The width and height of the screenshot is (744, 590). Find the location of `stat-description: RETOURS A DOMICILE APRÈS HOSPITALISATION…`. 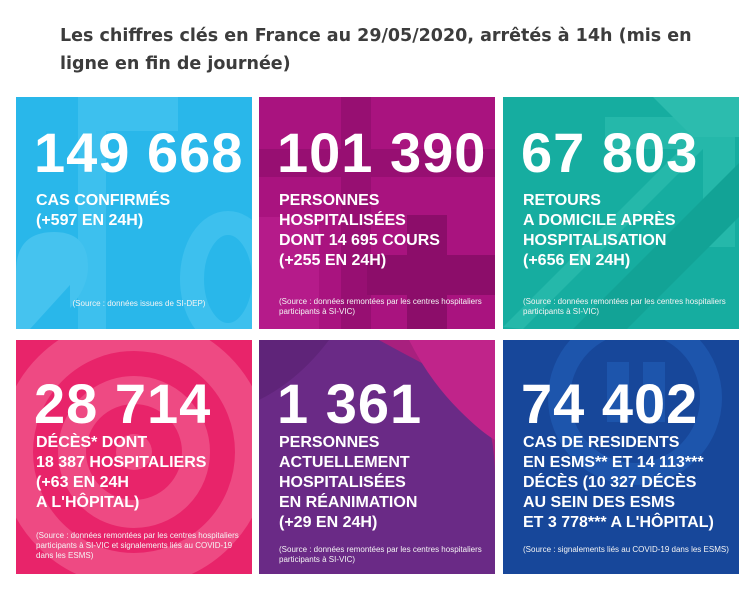

stat-description: RETOURS A DOMICILE APRÈS HOSPITALISATION… is located at coordinates (628, 231).